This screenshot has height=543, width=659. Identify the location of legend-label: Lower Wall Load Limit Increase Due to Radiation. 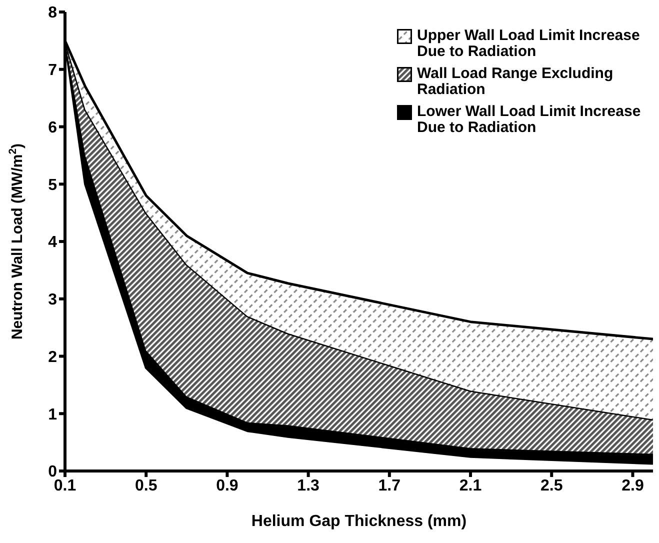
(529, 119).